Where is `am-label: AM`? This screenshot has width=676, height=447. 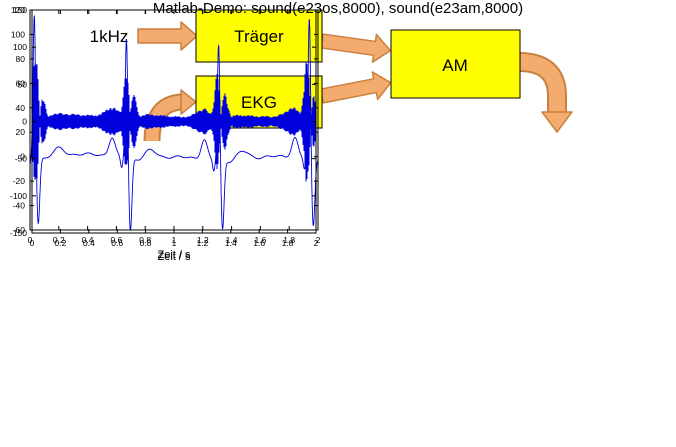
am-label: AM is located at coordinates (455, 65).